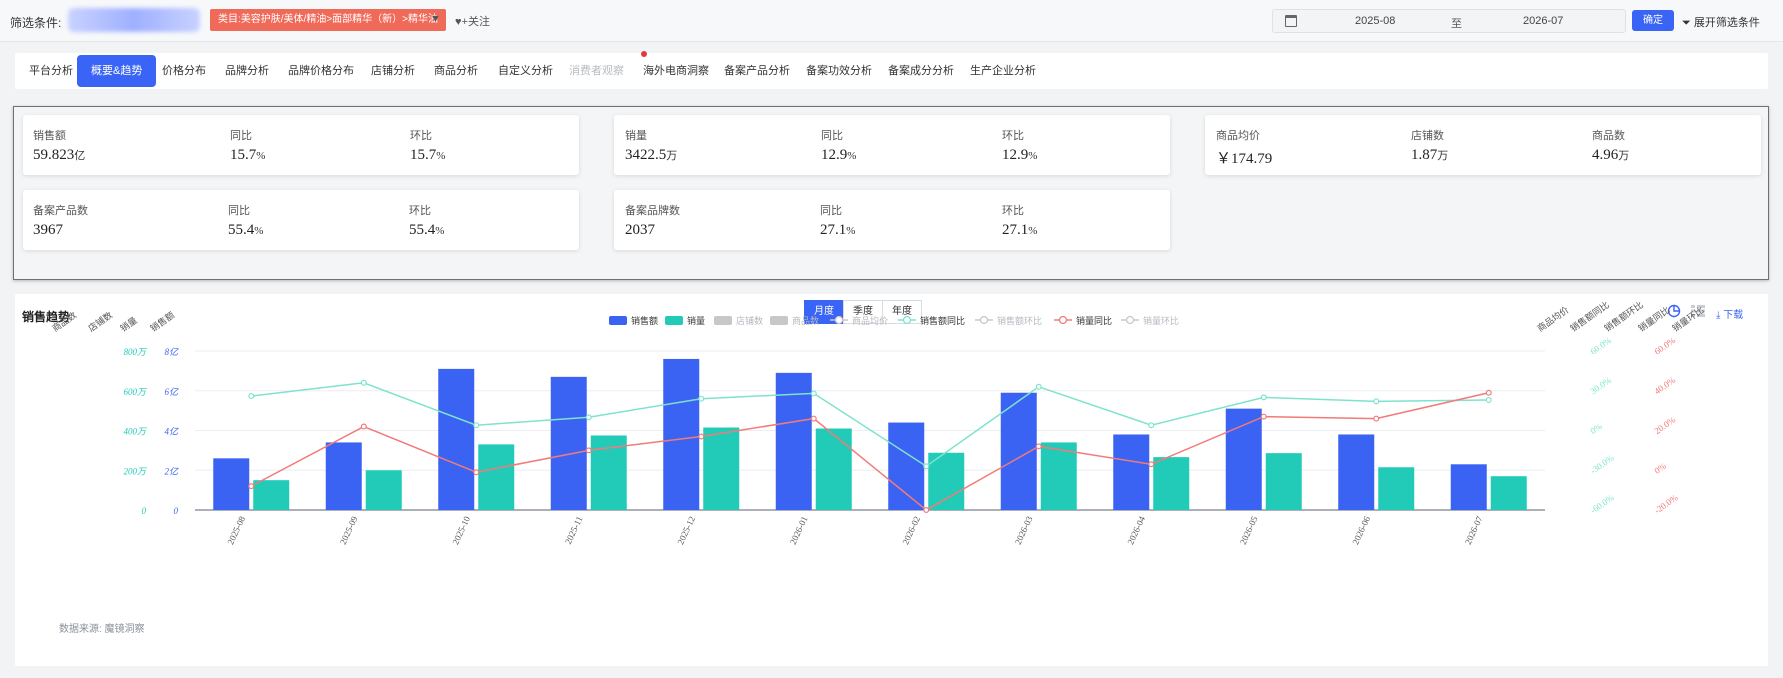 This screenshot has height=678, width=1783. What do you see at coordinates (686, 530) in the screenshot?
I see `x-tick-label: 2025-12` at bounding box center [686, 530].